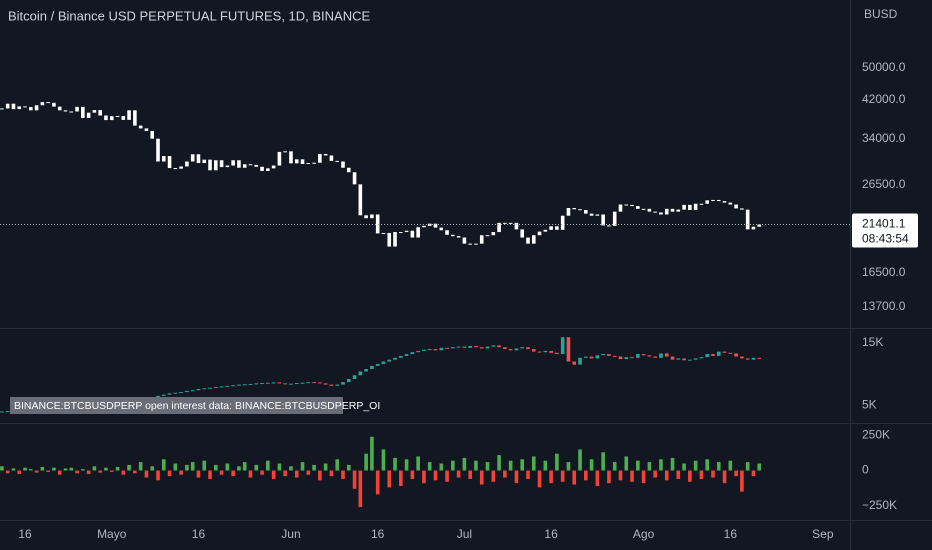 The width and height of the screenshot is (932, 550). Describe the element at coordinates (884, 138) in the screenshot. I see `y-tick-label: 34000.0` at that location.